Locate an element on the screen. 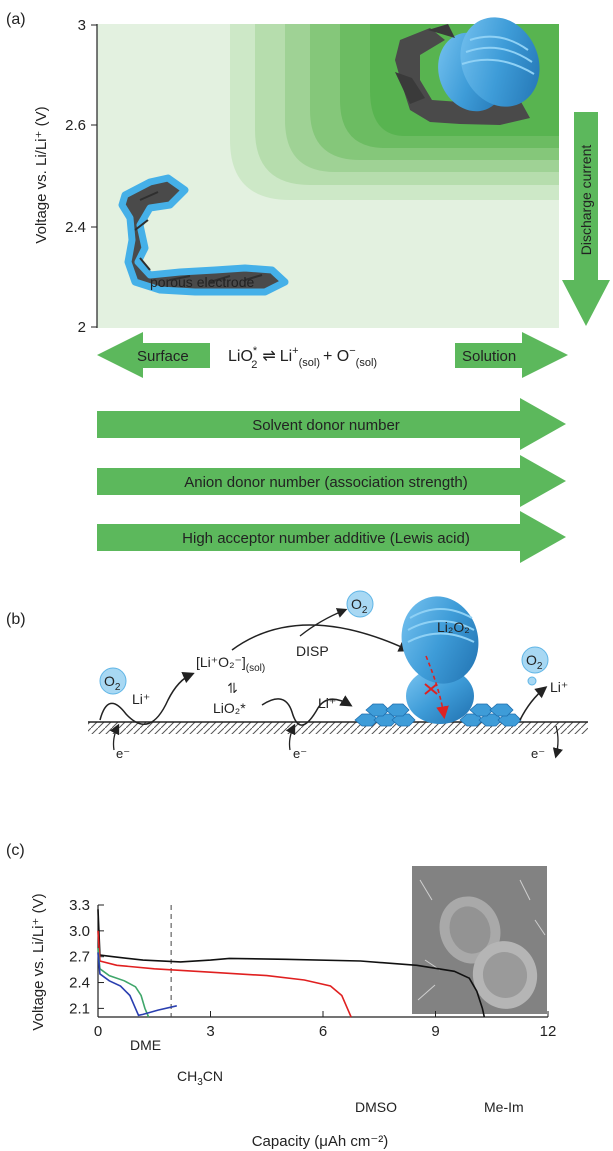 This screenshot has height=1151, width=613. series-line-dmso is located at coordinates (224, 974).